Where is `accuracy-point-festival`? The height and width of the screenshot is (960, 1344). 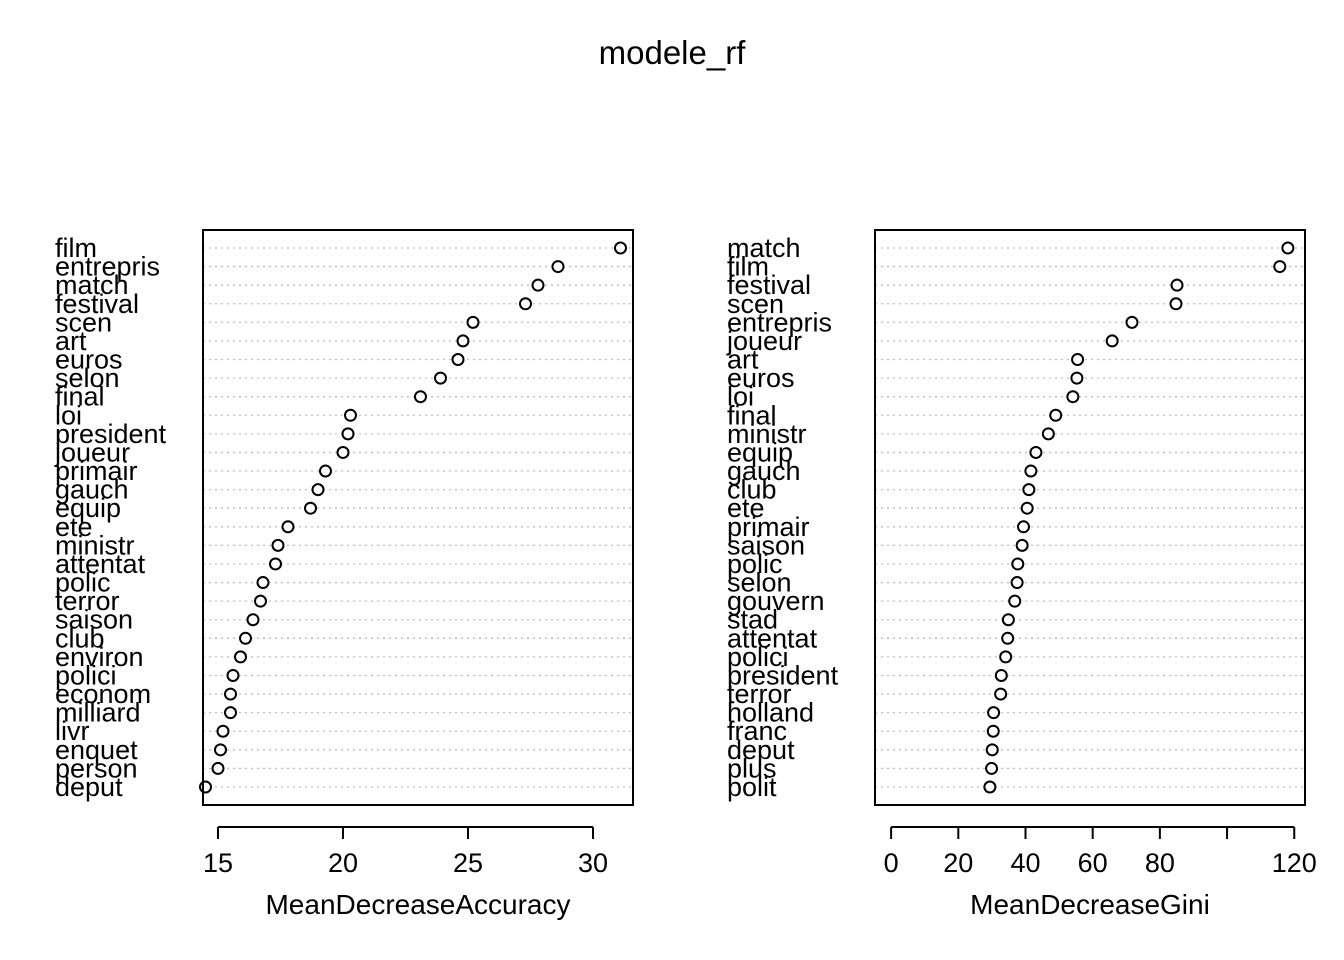 accuracy-point-festival is located at coordinates (525, 304).